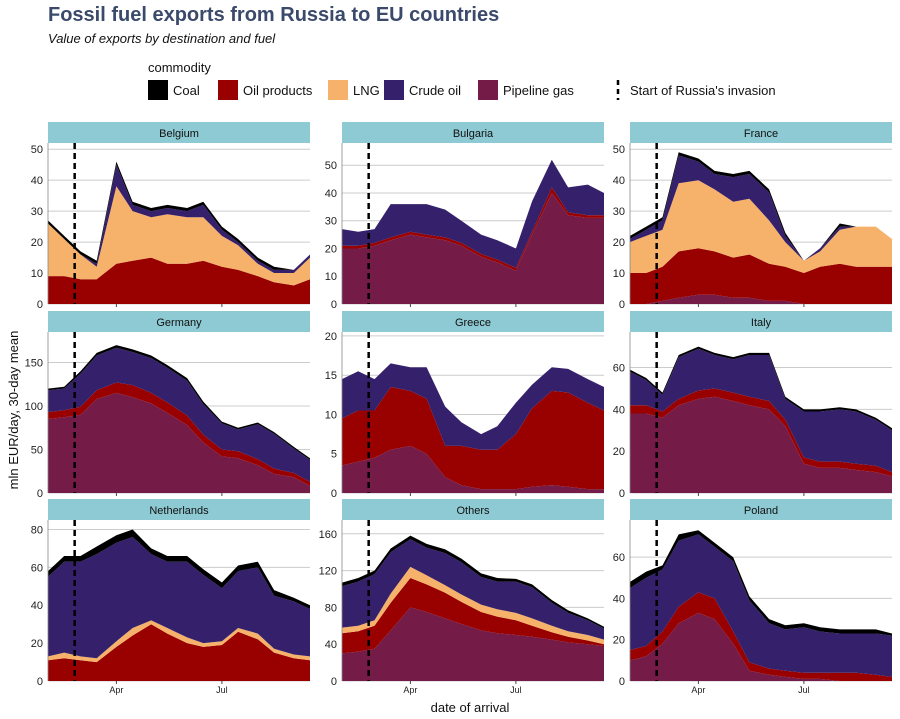 This screenshot has height=719, width=900. I want to click on facet-strip-others, so click(473, 509).